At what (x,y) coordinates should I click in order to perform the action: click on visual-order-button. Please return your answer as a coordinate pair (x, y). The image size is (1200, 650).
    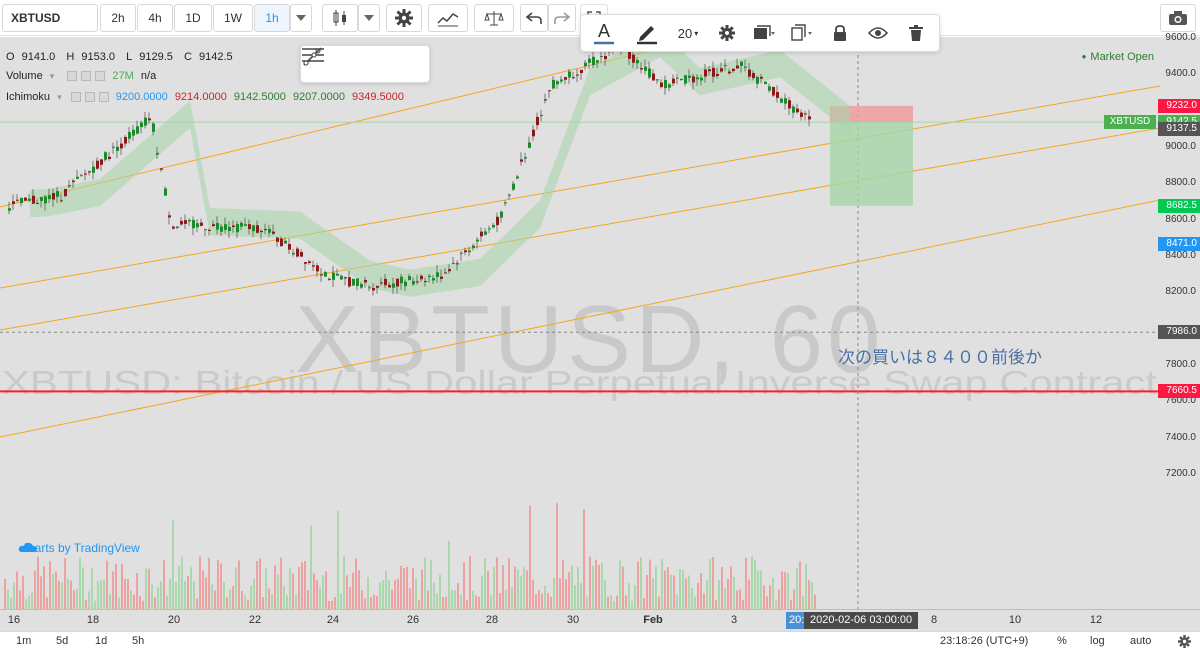
    Looking at the image, I should click on (764, 33).